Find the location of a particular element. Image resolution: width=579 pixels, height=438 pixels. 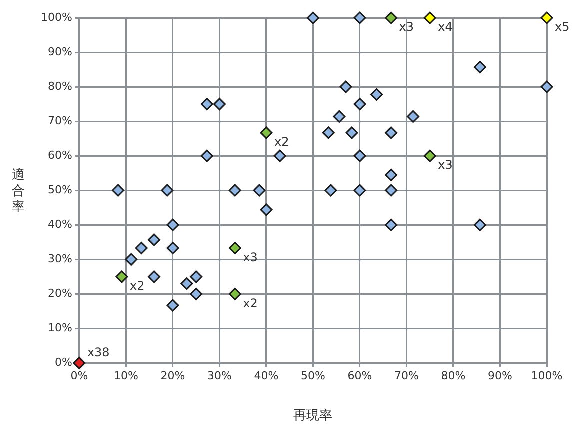

y-tick-label: 10% is located at coordinates (60, 328).